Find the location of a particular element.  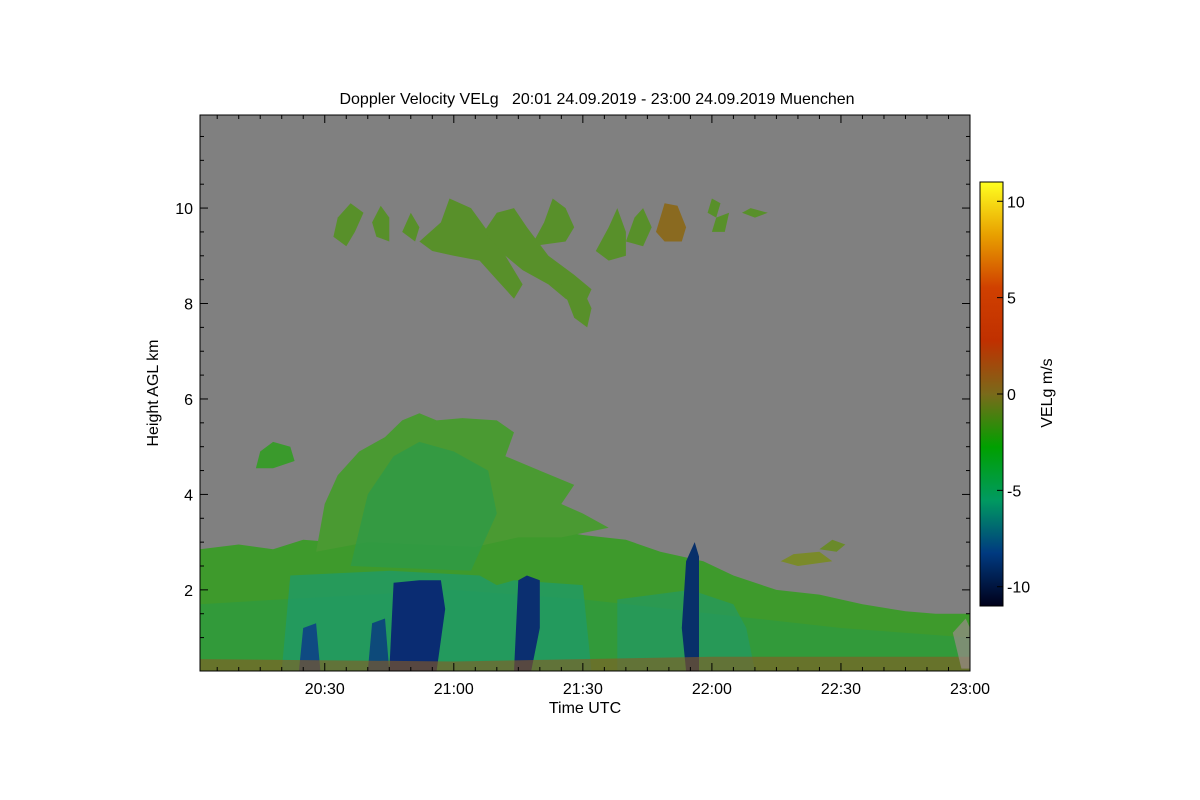

downdraft-core is located at coordinates (417, 625).